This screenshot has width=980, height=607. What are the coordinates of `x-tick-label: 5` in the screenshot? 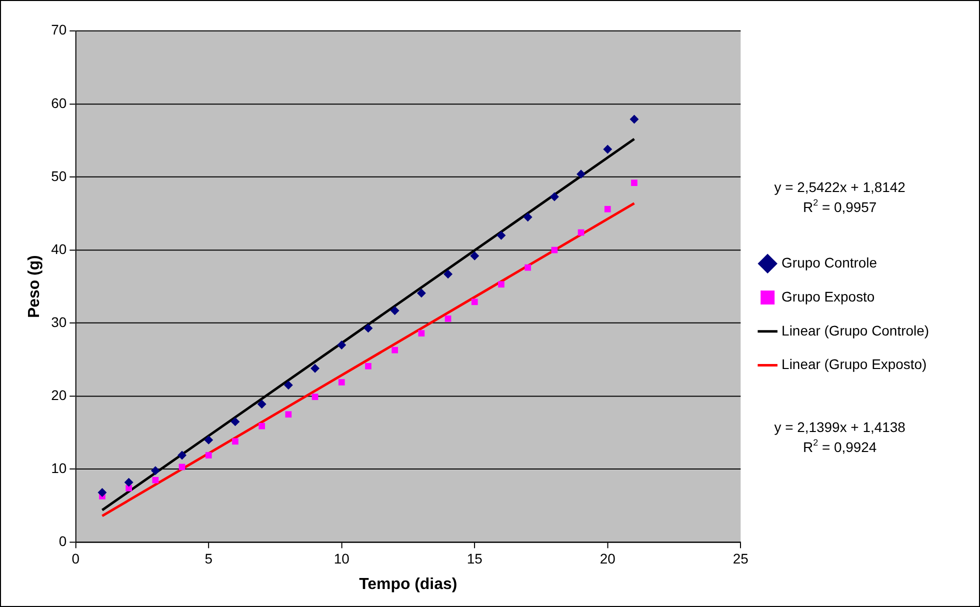 It's located at (208, 558).